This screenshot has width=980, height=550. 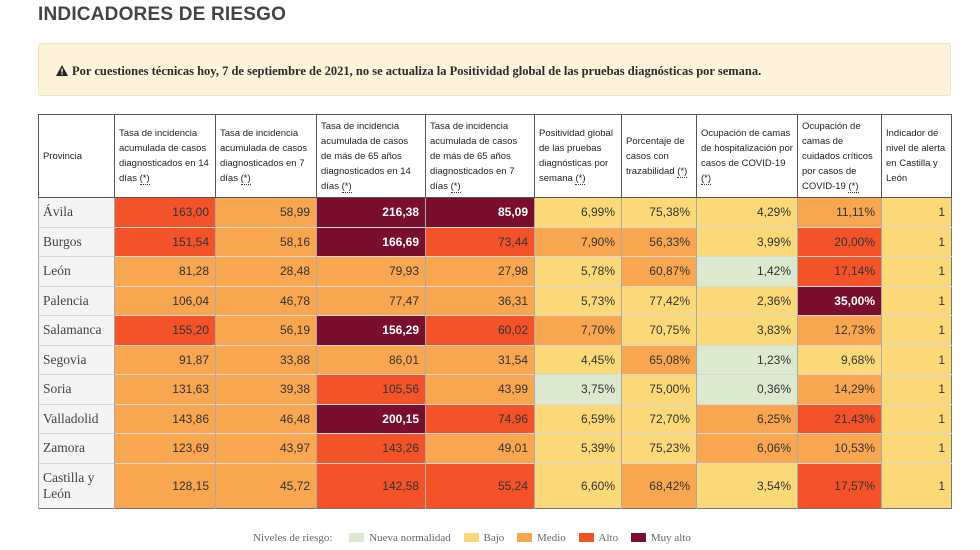 I want to click on page-title: INDICADORES DE RIESGO, so click(x=162, y=14).